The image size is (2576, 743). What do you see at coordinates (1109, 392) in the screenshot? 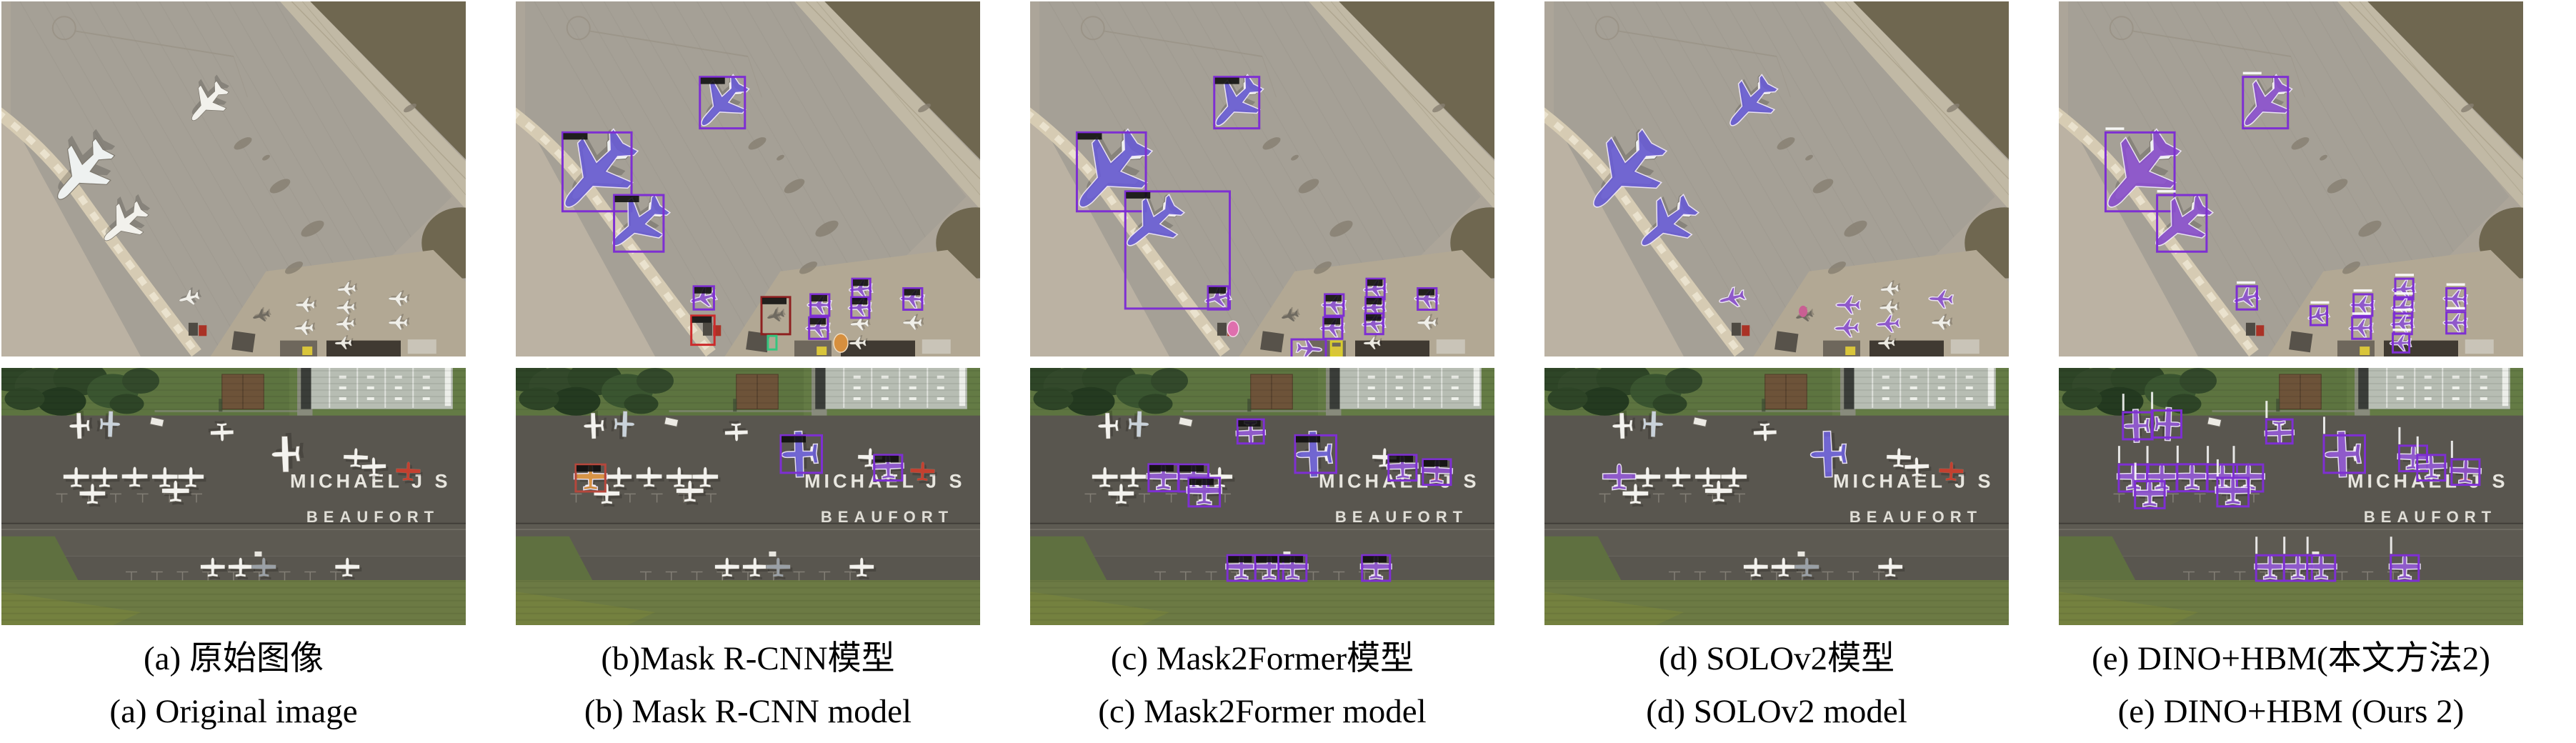
I see `trees` at bounding box center [1109, 392].